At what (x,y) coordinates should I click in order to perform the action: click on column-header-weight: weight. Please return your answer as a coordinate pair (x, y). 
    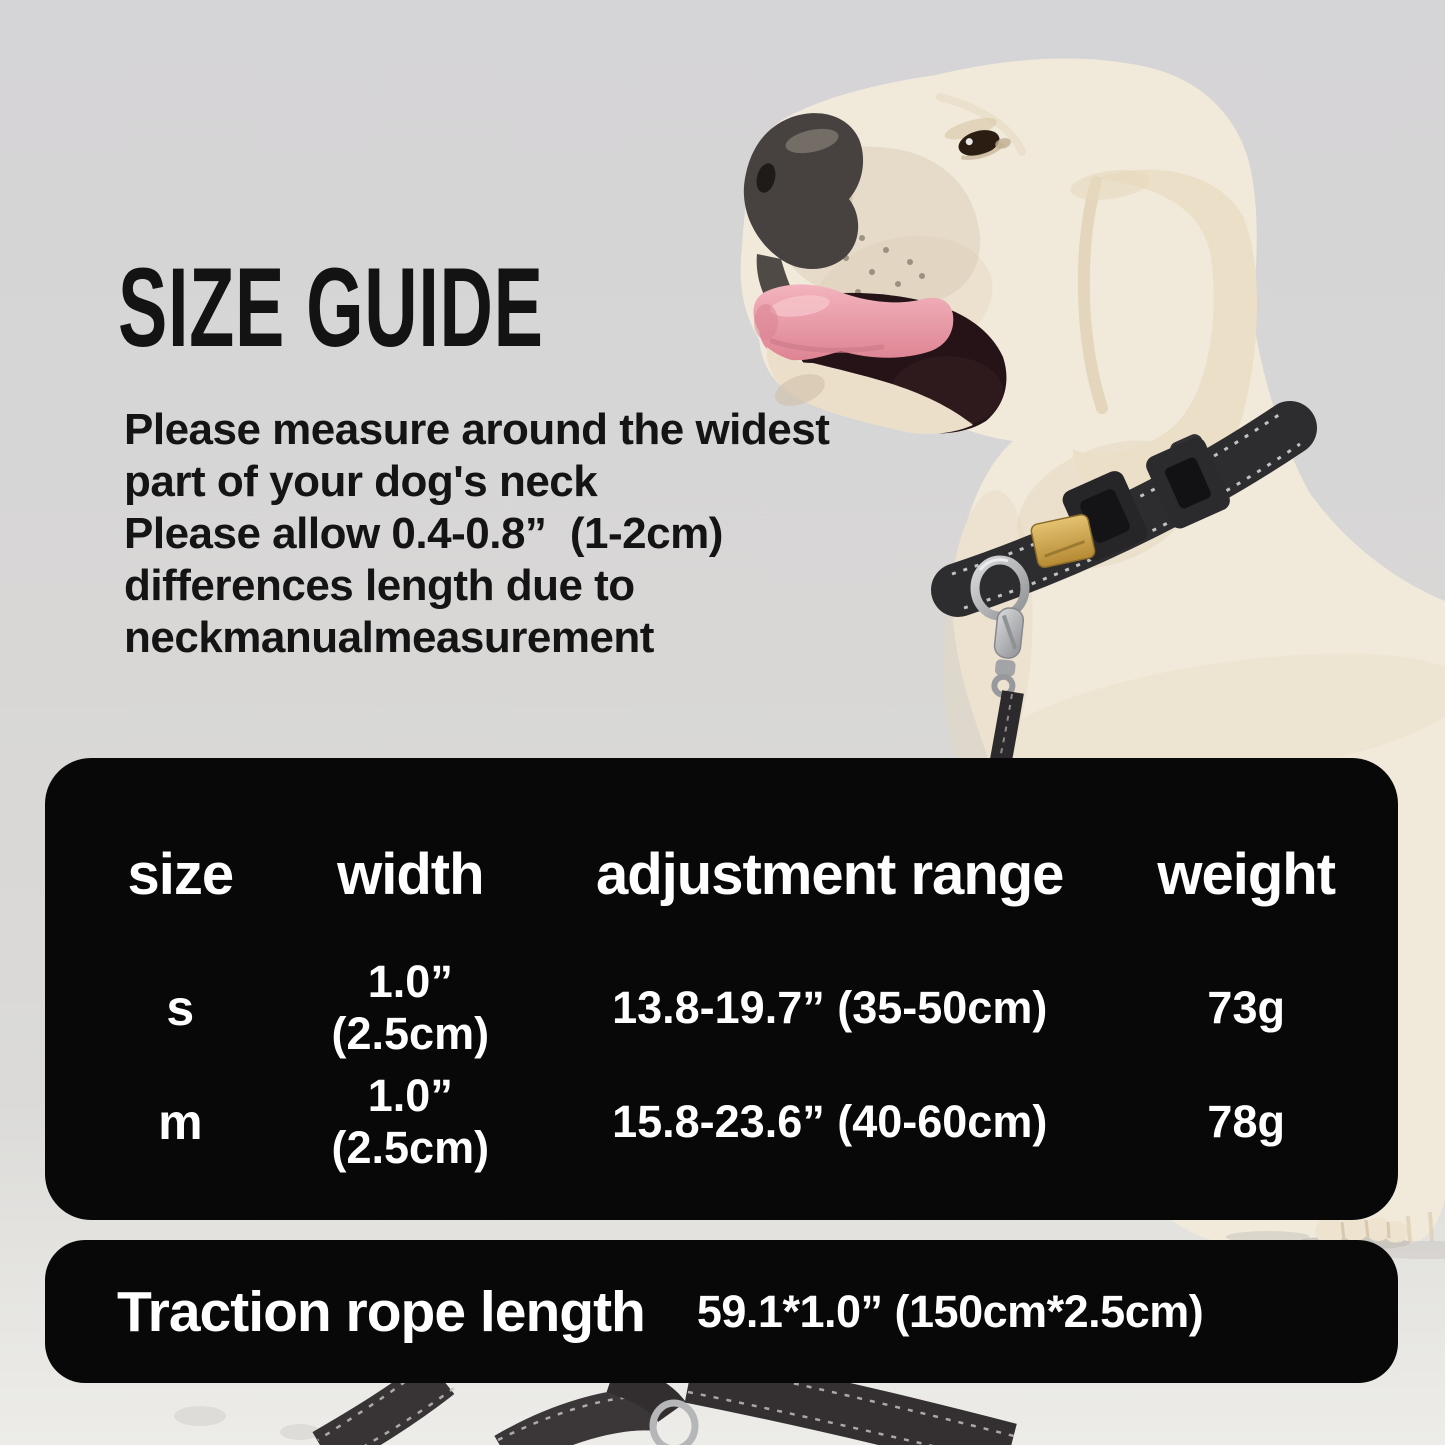
    Looking at the image, I should click on (1246, 874).